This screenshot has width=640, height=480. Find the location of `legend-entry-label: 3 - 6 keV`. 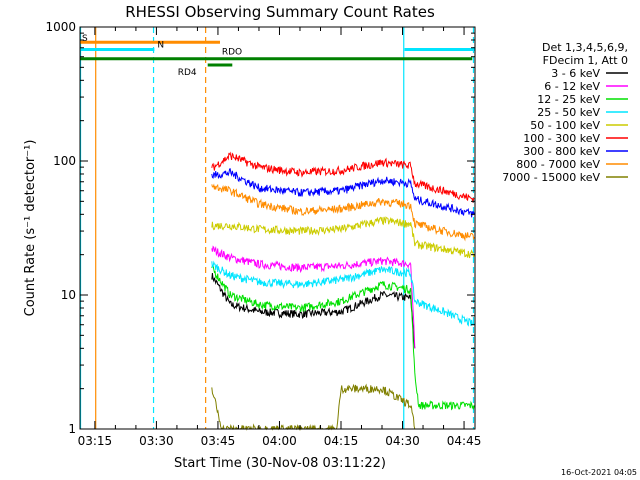

legend-entry-label: 3 - 6 keV is located at coordinates (575, 73).